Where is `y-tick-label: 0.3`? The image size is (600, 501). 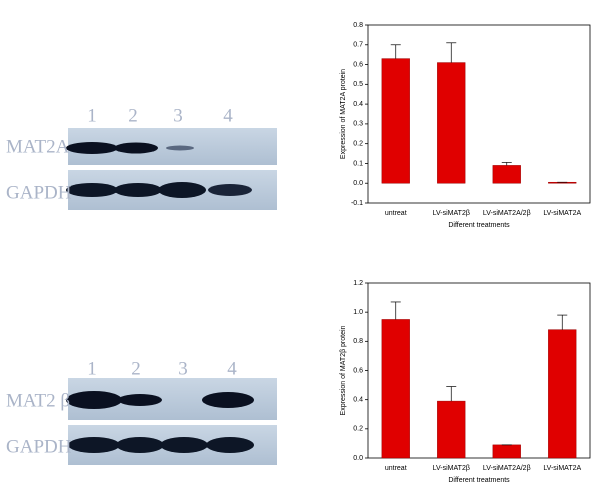
y-tick-label: 0.3 is located at coordinates (358, 124).